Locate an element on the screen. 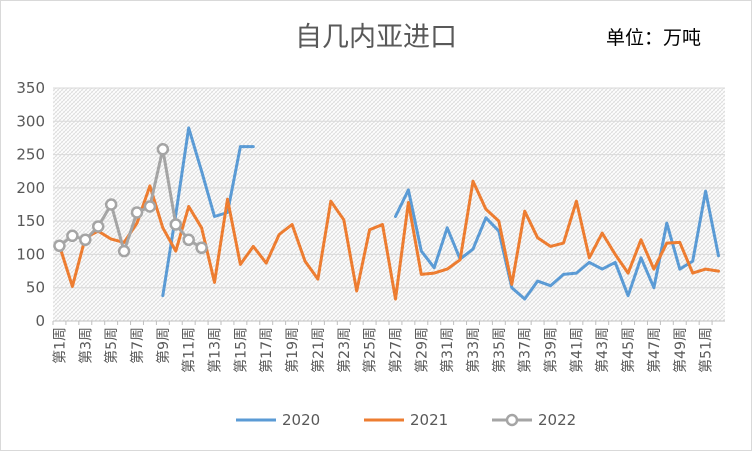 The image size is (752, 455). x-tick-label: 第25周 is located at coordinates (370, 350).